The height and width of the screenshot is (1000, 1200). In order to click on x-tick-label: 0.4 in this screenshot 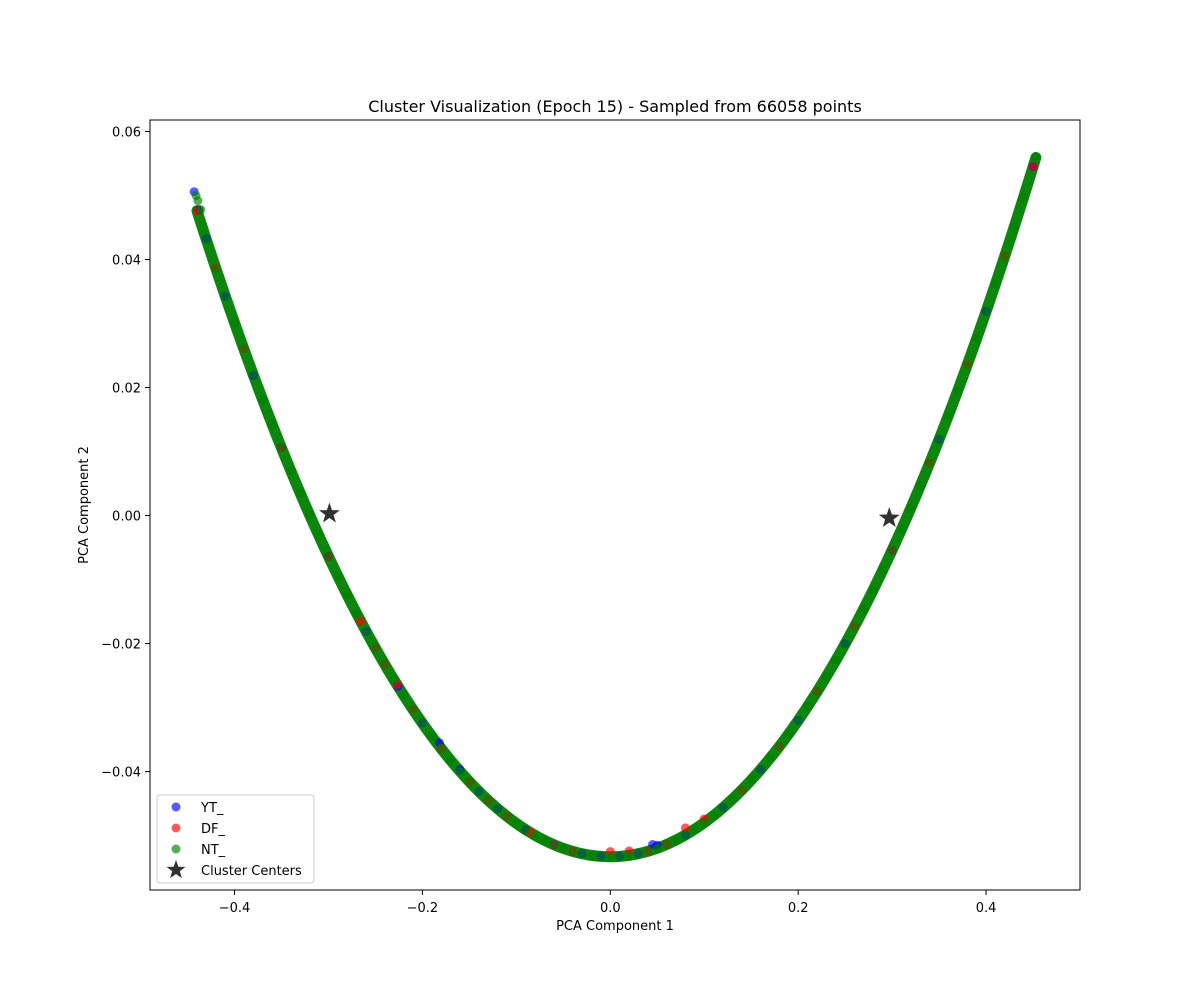, I will do `click(986, 908)`.